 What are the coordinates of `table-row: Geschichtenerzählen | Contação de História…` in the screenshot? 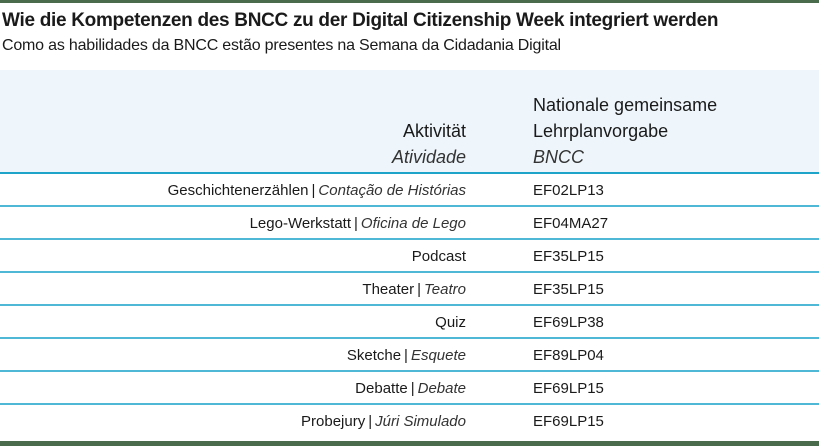 It's located at (409, 190).